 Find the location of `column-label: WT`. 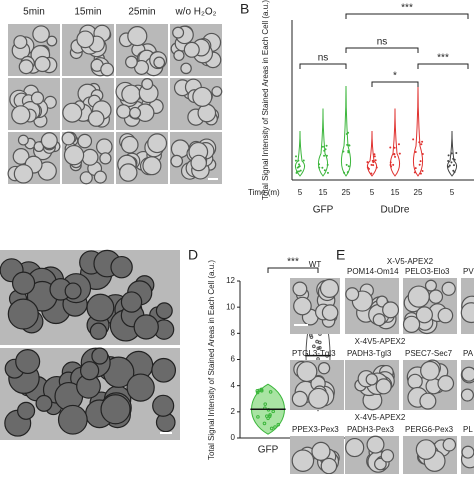

column-label: WT is located at coordinates (315, 264).